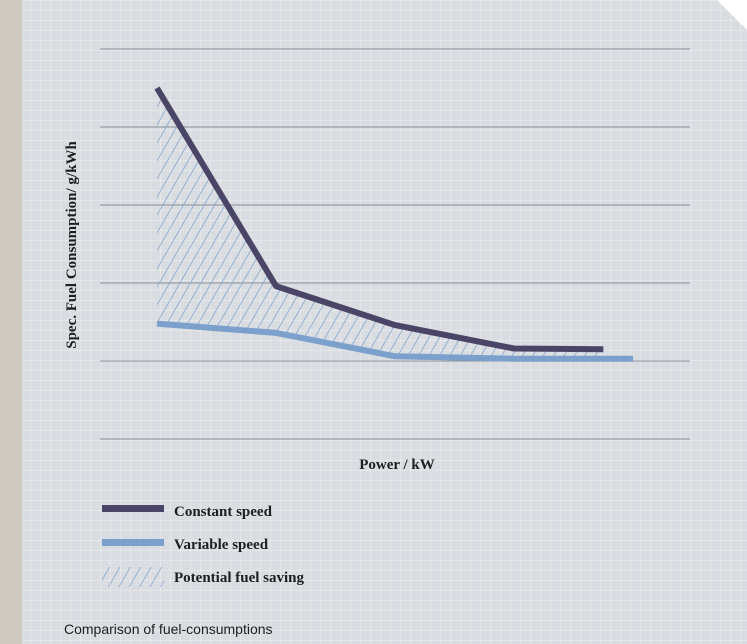 Image resolution: width=747 pixels, height=644 pixels. I want to click on figure-caption: Comparison of fuel-consumptions, so click(168, 629).